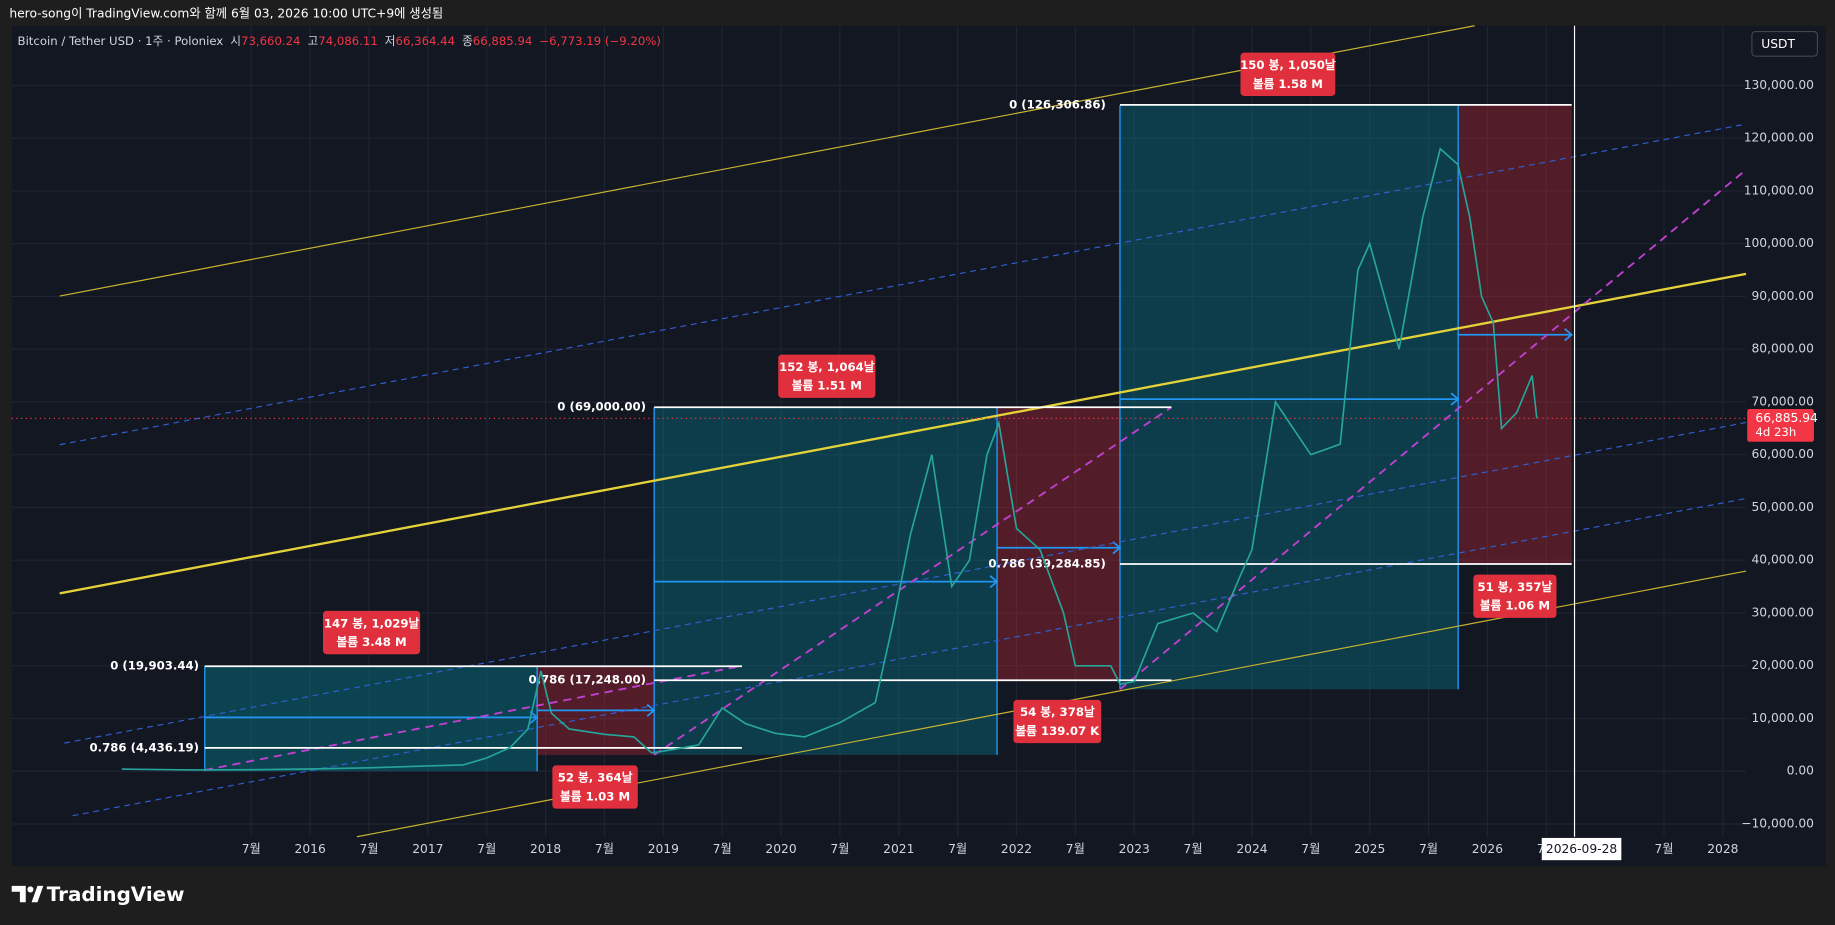  What do you see at coordinates (587, 680) in the screenshot?
I see `fib-label: 0.786 (17,248.00)` at bounding box center [587, 680].